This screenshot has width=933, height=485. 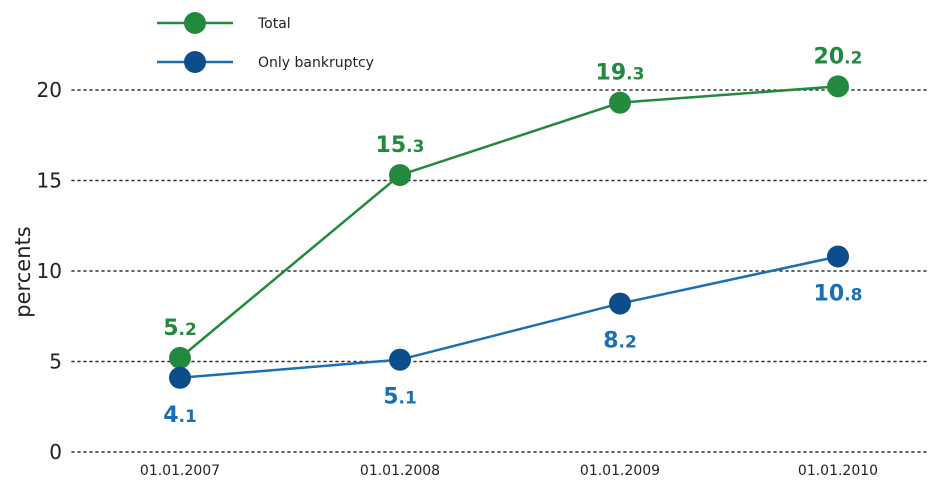 What do you see at coordinates (400, 145) in the screenshot?
I see `data-label: 15.3` at bounding box center [400, 145].